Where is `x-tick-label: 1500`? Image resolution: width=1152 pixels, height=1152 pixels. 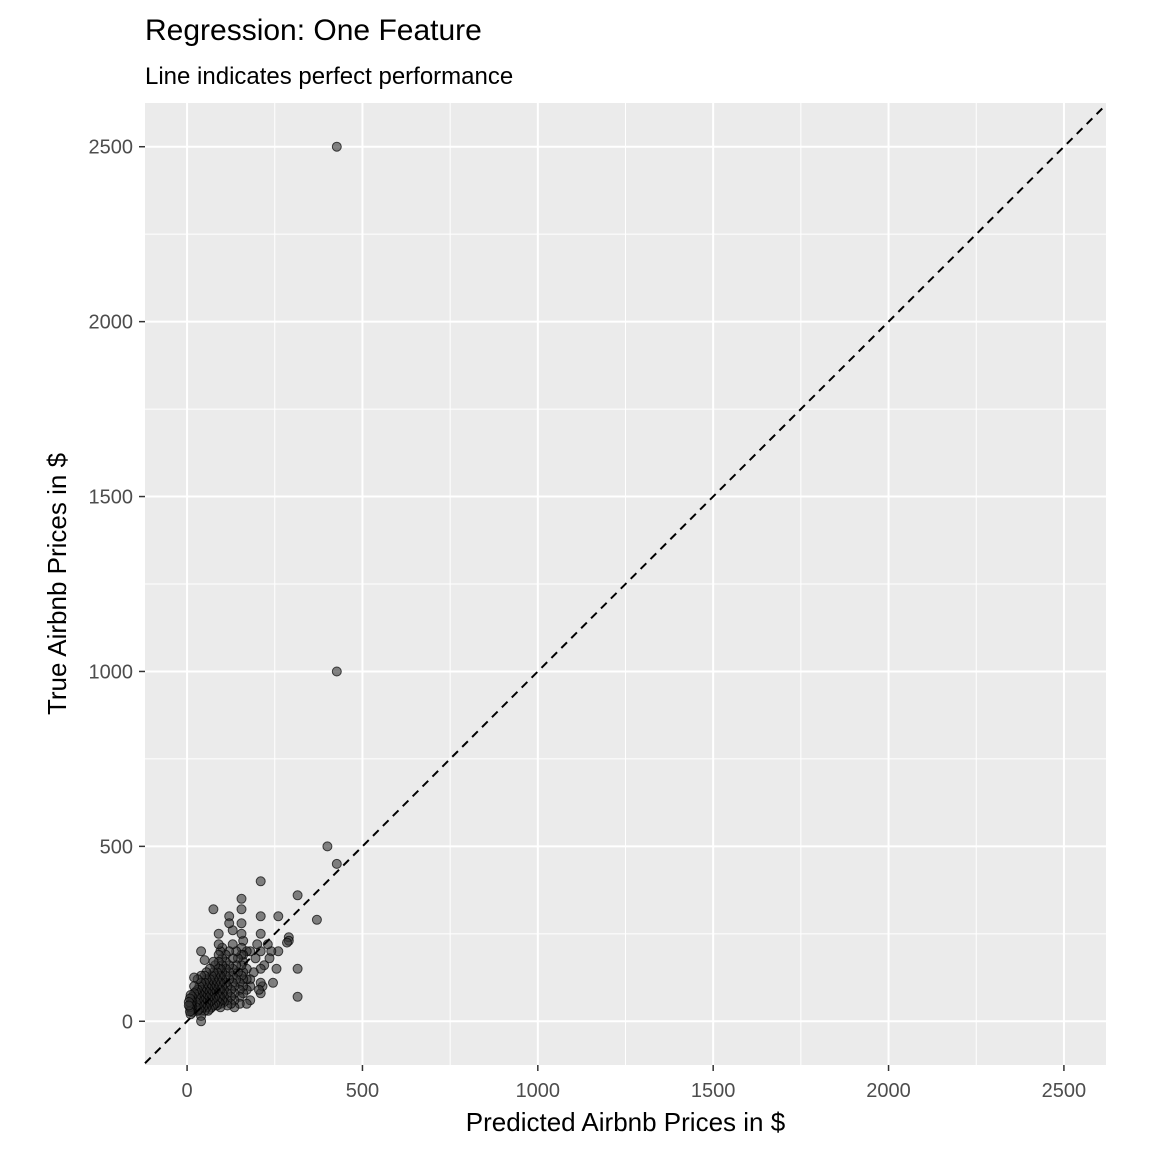 x-tick-label: 1500 is located at coordinates (713, 1091).